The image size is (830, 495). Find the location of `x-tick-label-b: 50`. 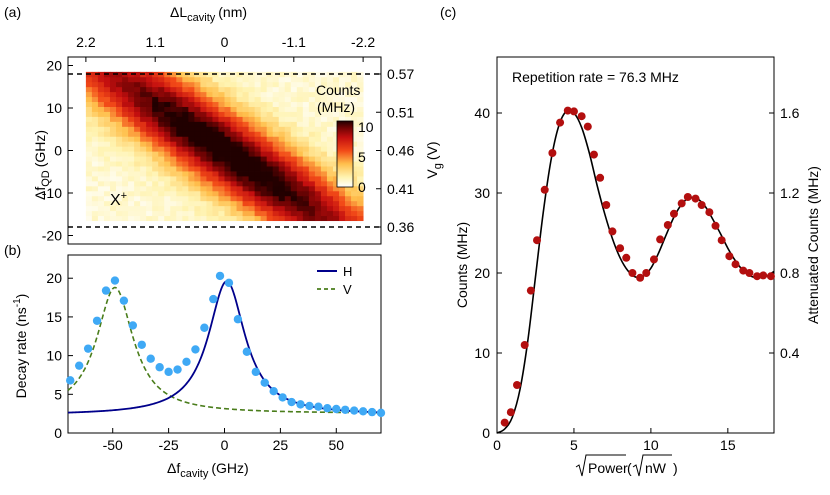

x-tick-label-b: 50 is located at coordinates (336, 445).